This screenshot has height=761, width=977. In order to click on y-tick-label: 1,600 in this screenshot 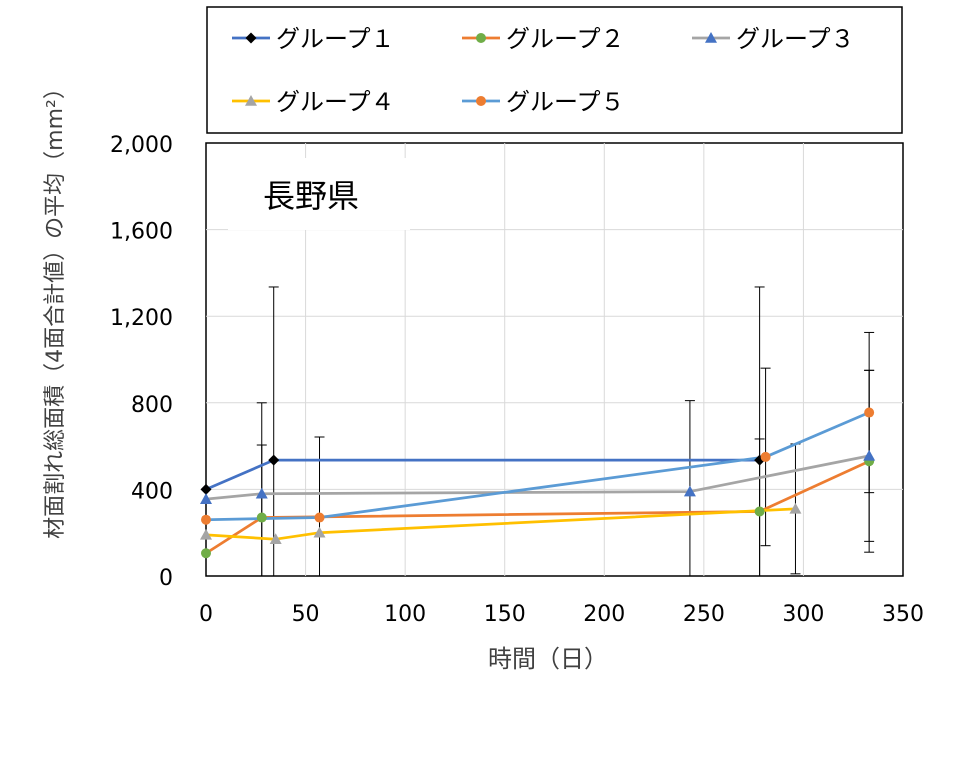, I will do `click(141, 232)`.